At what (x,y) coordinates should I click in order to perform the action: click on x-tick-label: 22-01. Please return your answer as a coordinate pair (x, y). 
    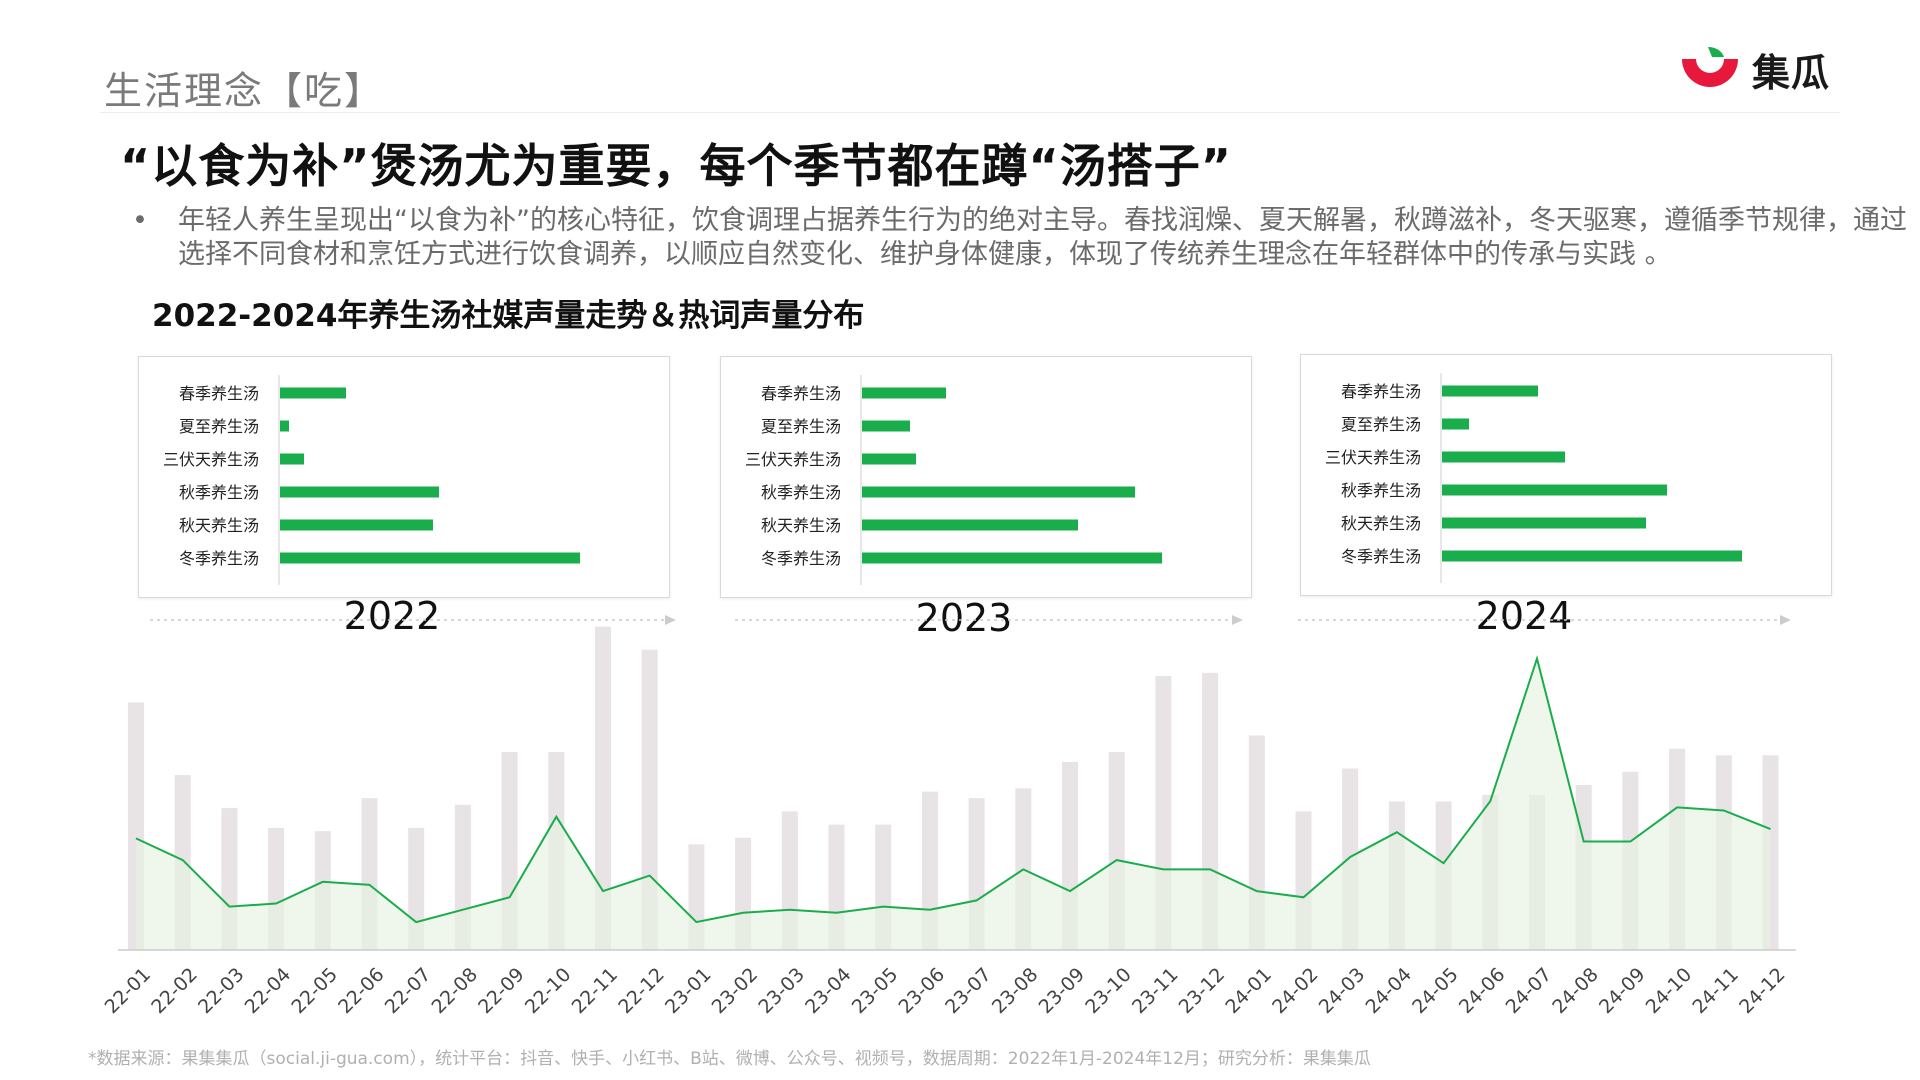
    Looking at the image, I should click on (128, 991).